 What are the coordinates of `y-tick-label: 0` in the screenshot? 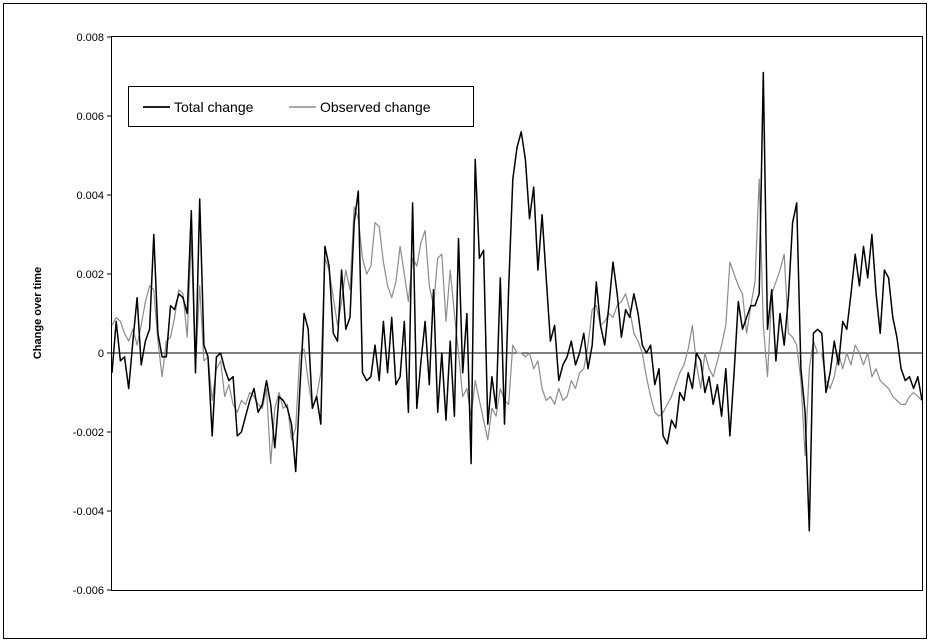 It's located at (101, 354).